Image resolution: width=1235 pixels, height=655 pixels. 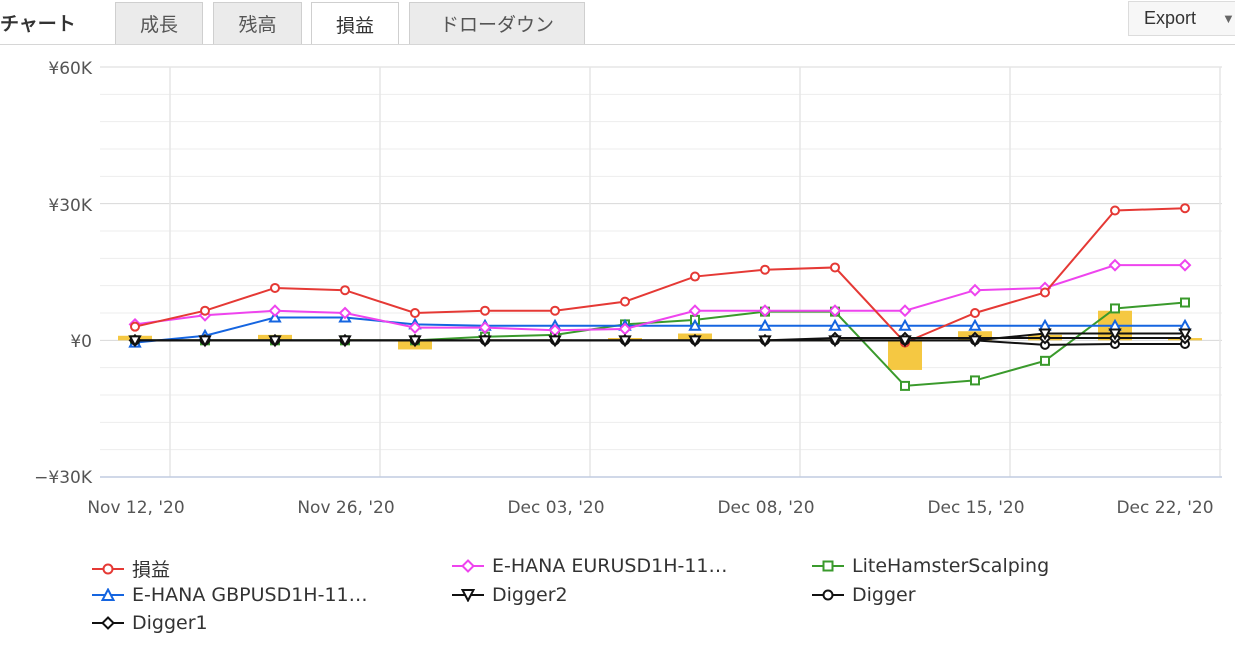 I want to click on legend-item-digger2: Digger2, so click(x=509, y=595).